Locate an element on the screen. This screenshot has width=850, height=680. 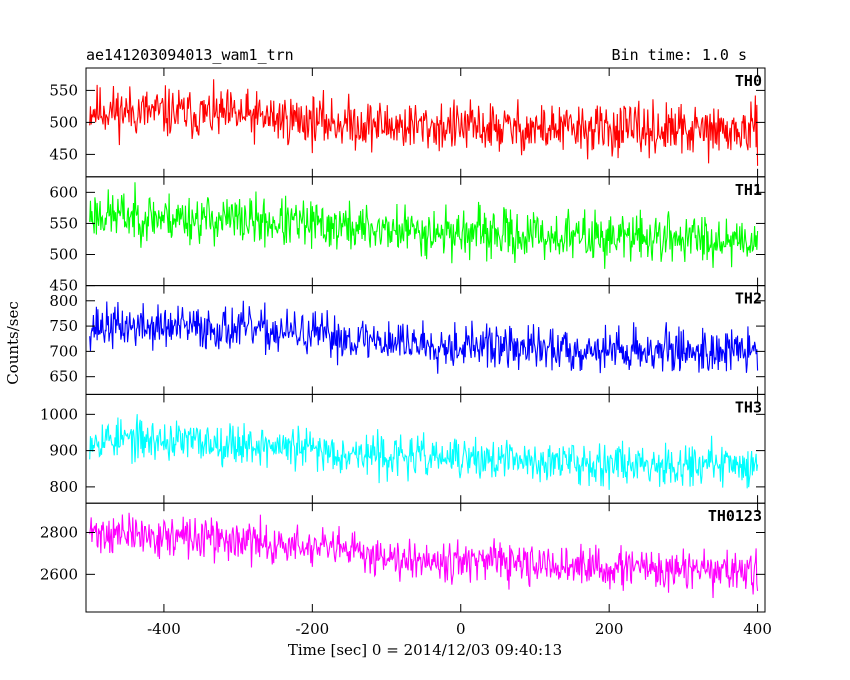
panel-name-label: TH2 is located at coordinates (748, 299).